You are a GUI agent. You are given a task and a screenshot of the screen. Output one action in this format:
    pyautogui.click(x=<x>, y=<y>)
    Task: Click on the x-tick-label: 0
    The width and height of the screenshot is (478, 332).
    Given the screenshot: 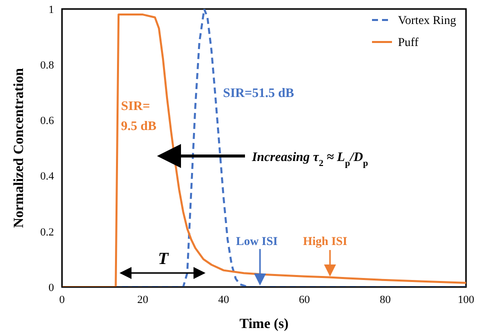 What is the action you would take?
    pyautogui.click(x=62, y=300)
    